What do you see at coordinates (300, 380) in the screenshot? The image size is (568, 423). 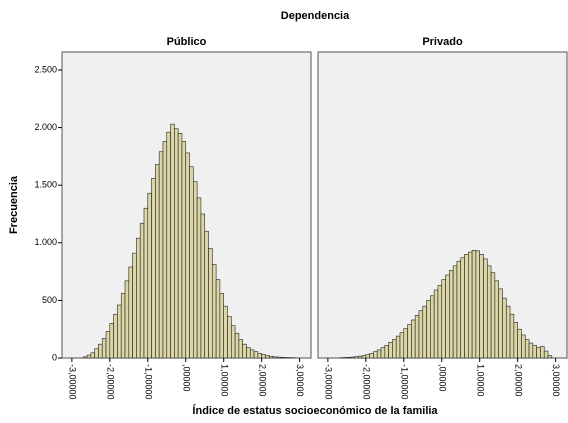 I see `x-tick-label: 3,00000` at bounding box center [300, 380].